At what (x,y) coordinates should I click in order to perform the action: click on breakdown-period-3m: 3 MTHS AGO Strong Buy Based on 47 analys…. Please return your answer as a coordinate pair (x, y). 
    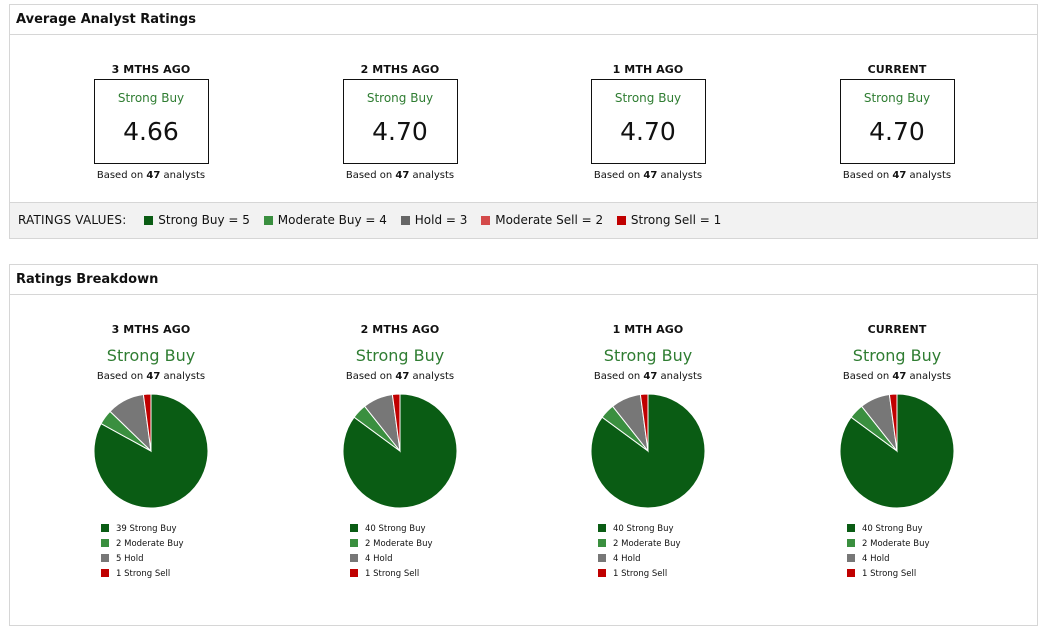
    Looking at the image, I should click on (151, 452).